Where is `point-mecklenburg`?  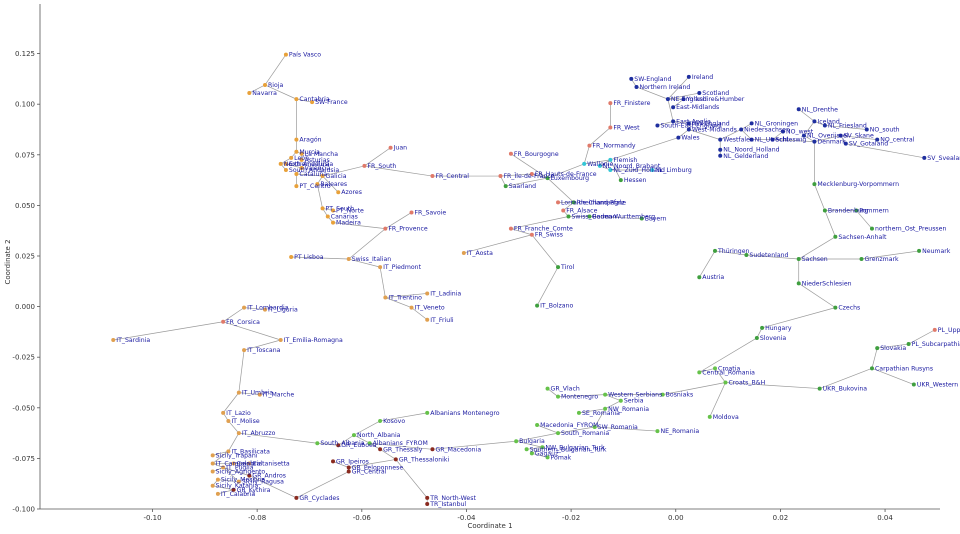
point-mecklenburg is located at coordinates (814, 184).